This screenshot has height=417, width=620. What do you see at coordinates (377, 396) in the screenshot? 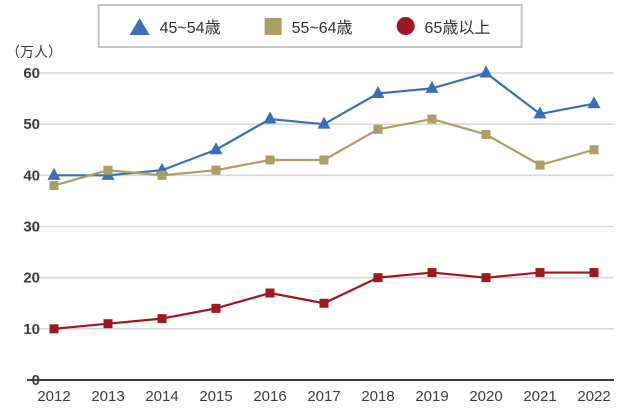
I see `x-tick-label: 2018` at bounding box center [377, 396].